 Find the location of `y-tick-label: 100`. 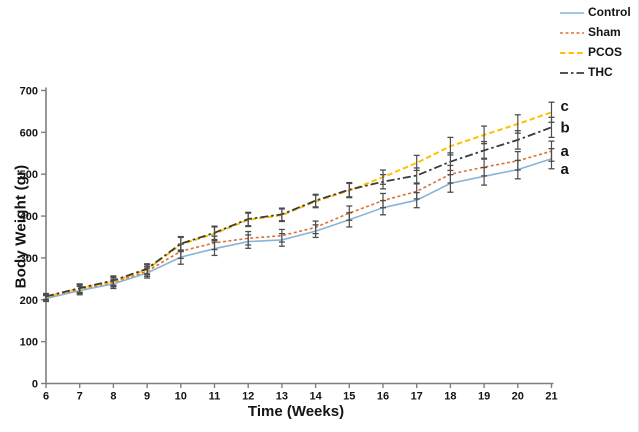

y-tick-label: 100 is located at coordinates (29, 343).